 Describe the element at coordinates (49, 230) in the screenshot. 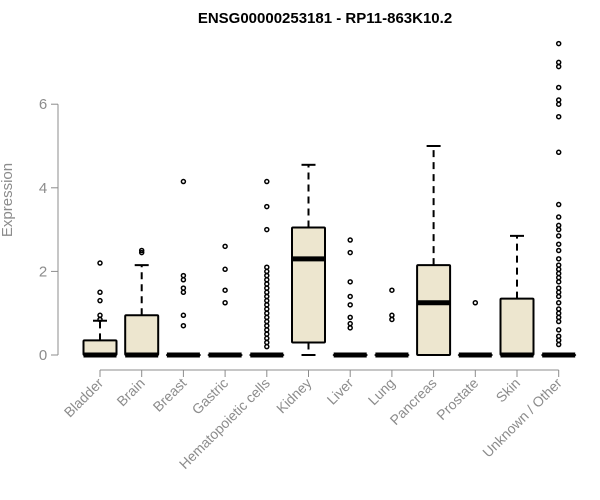

I see `y-axis: 0 2 4 6` at that location.